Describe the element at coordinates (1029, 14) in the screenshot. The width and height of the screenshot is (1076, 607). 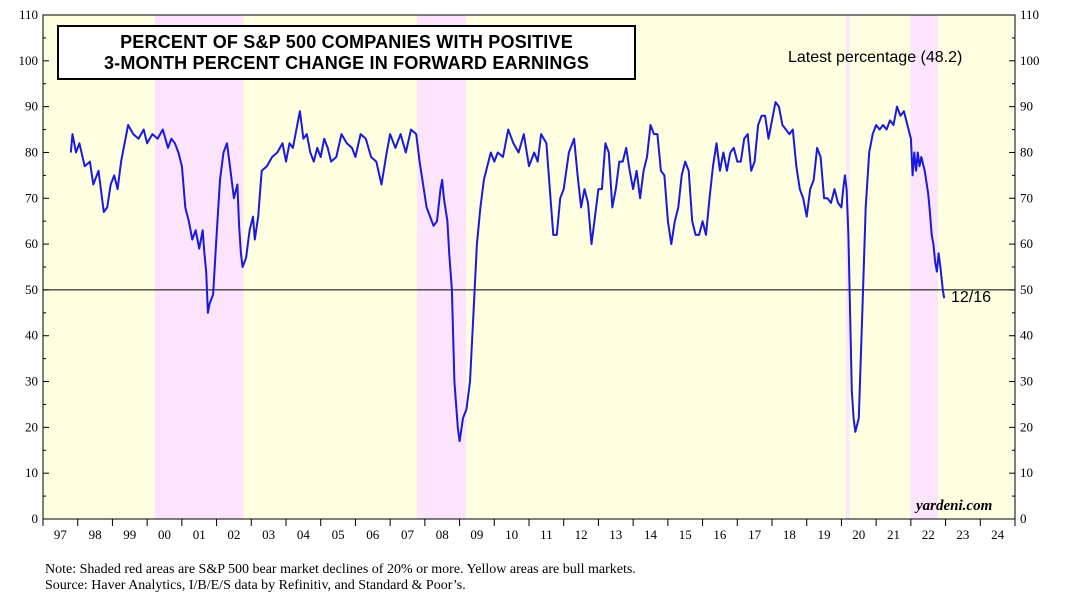
I see `y-tick-label-right: 110` at that location.